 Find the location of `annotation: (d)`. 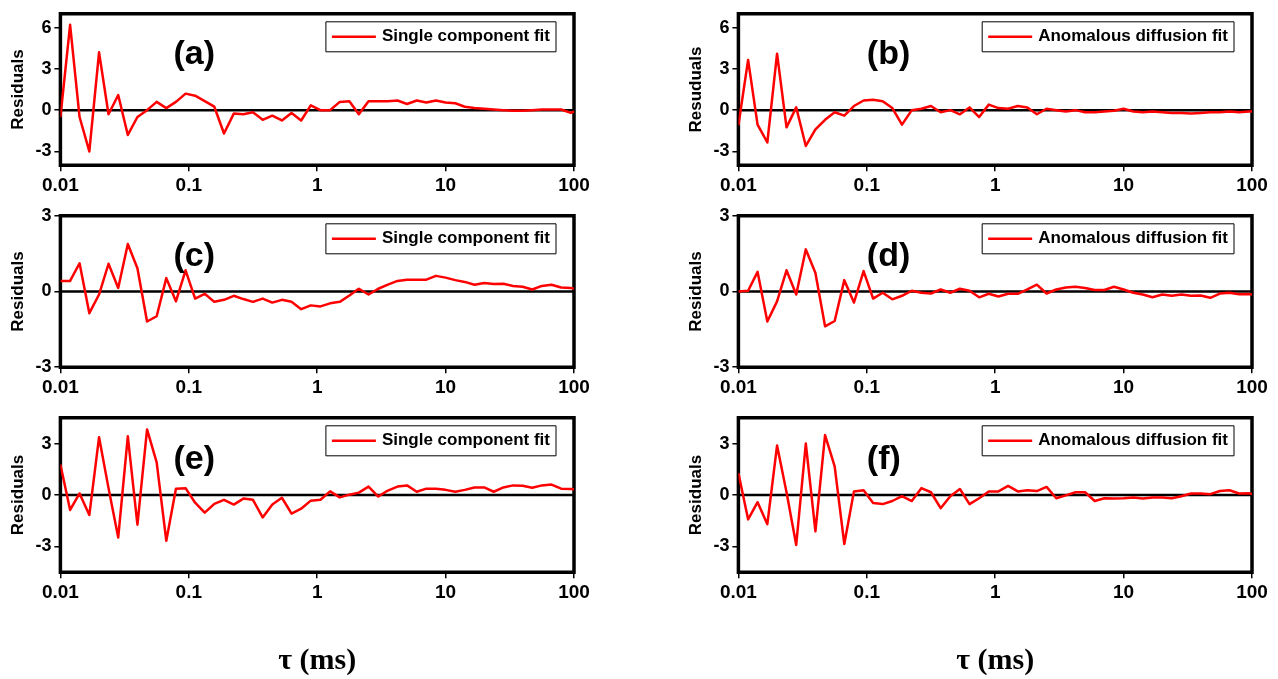

annotation: (d) is located at coordinates (888, 254).